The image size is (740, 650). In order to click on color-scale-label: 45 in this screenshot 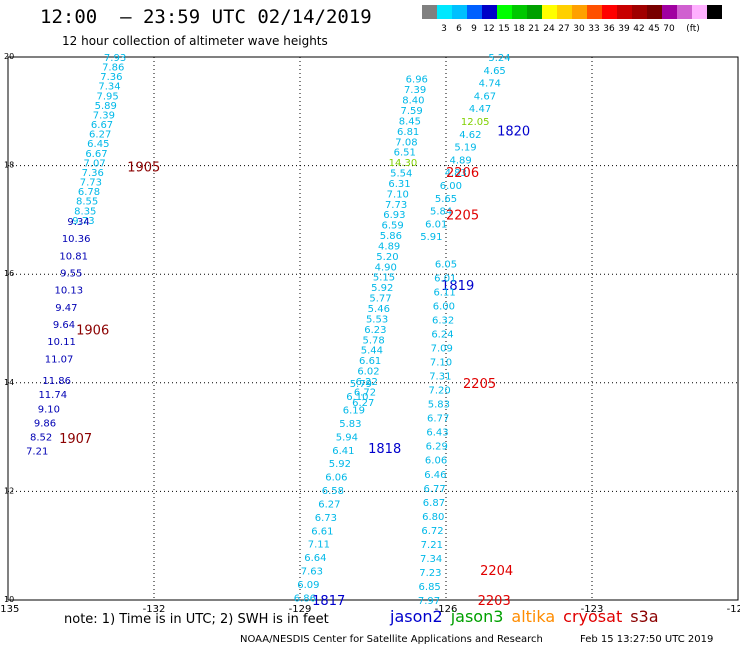, I will do `click(654, 29)`.